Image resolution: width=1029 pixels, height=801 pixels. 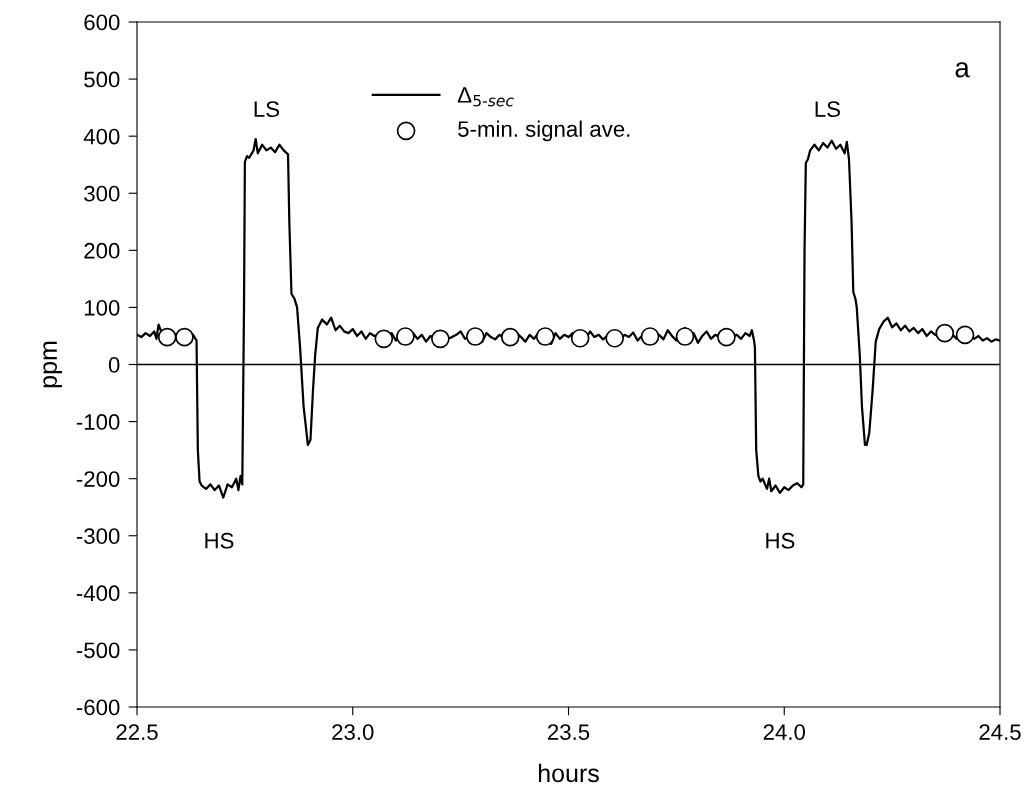 What do you see at coordinates (1000, 732) in the screenshot?
I see `x-tick-label: 24.5` at bounding box center [1000, 732].